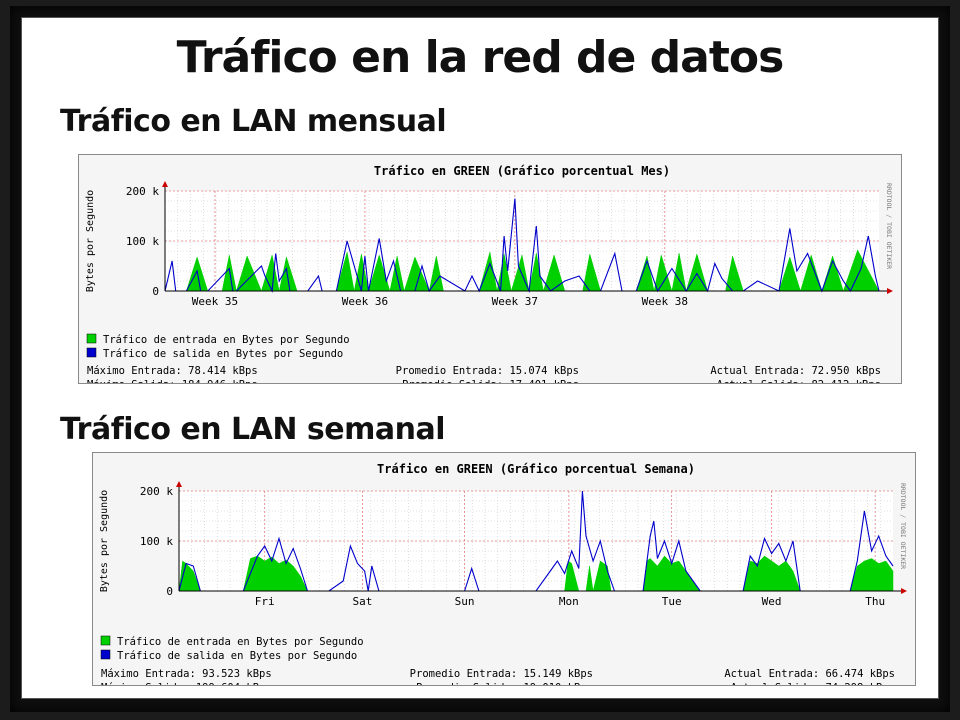  I want to click on x-tick-label: Wed, so click(772, 601).